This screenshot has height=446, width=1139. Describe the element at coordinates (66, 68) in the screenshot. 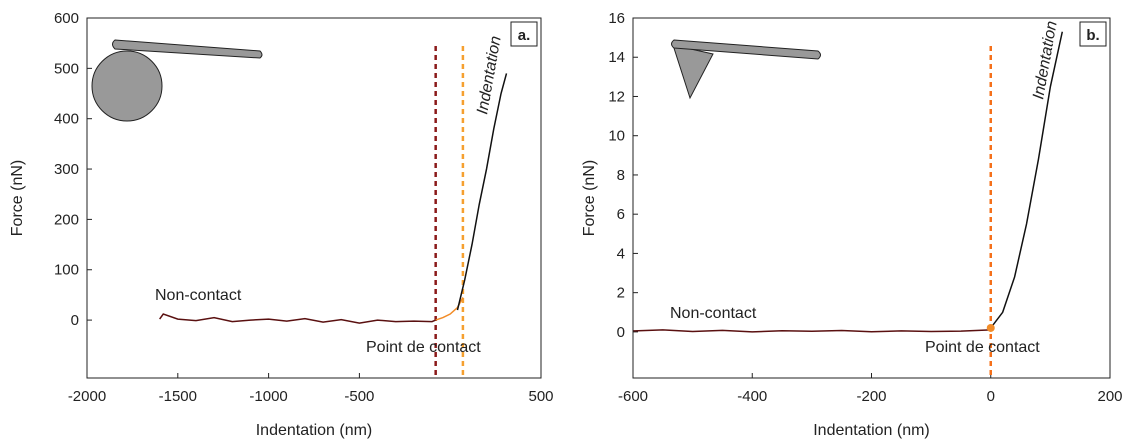

I see `y-tick-label: 500` at that location.